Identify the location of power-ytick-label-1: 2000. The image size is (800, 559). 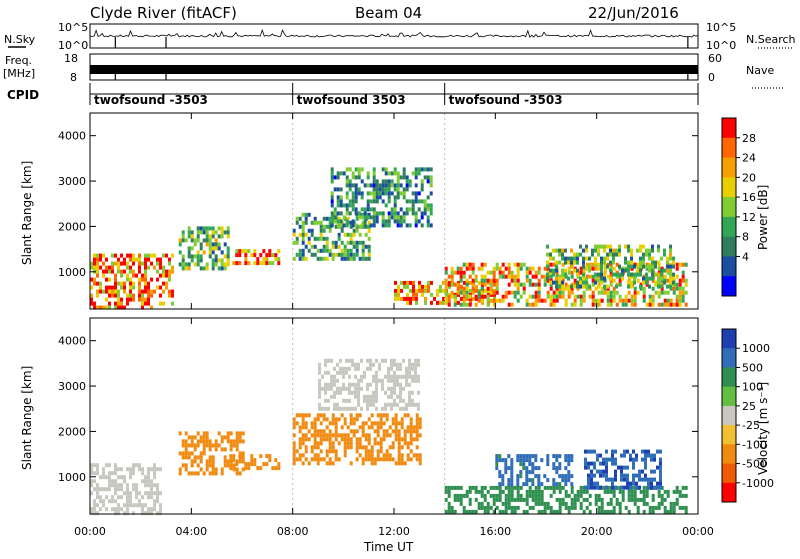
(72, 226).